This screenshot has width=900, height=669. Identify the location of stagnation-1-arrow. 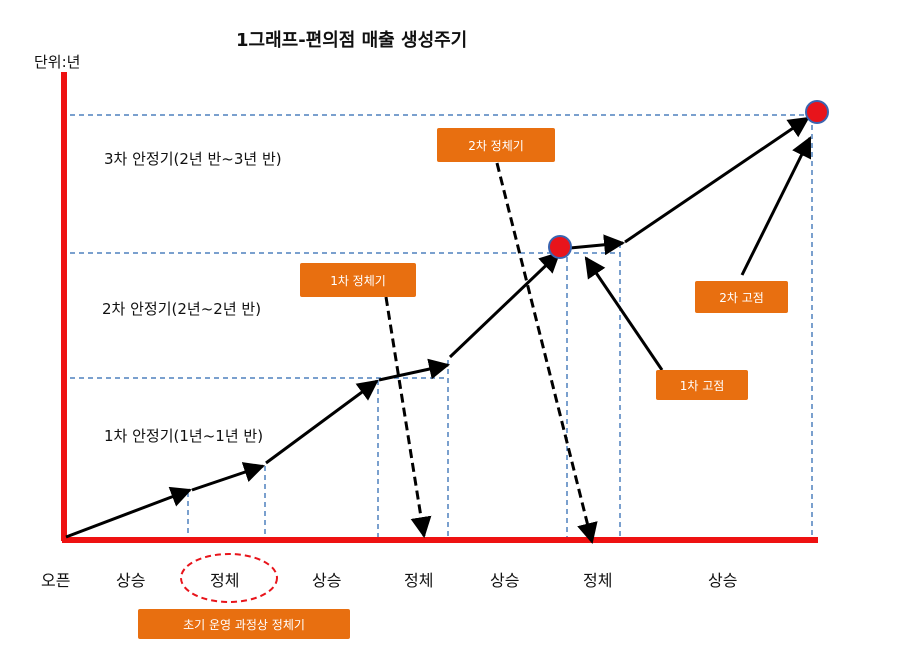
(408, 417).